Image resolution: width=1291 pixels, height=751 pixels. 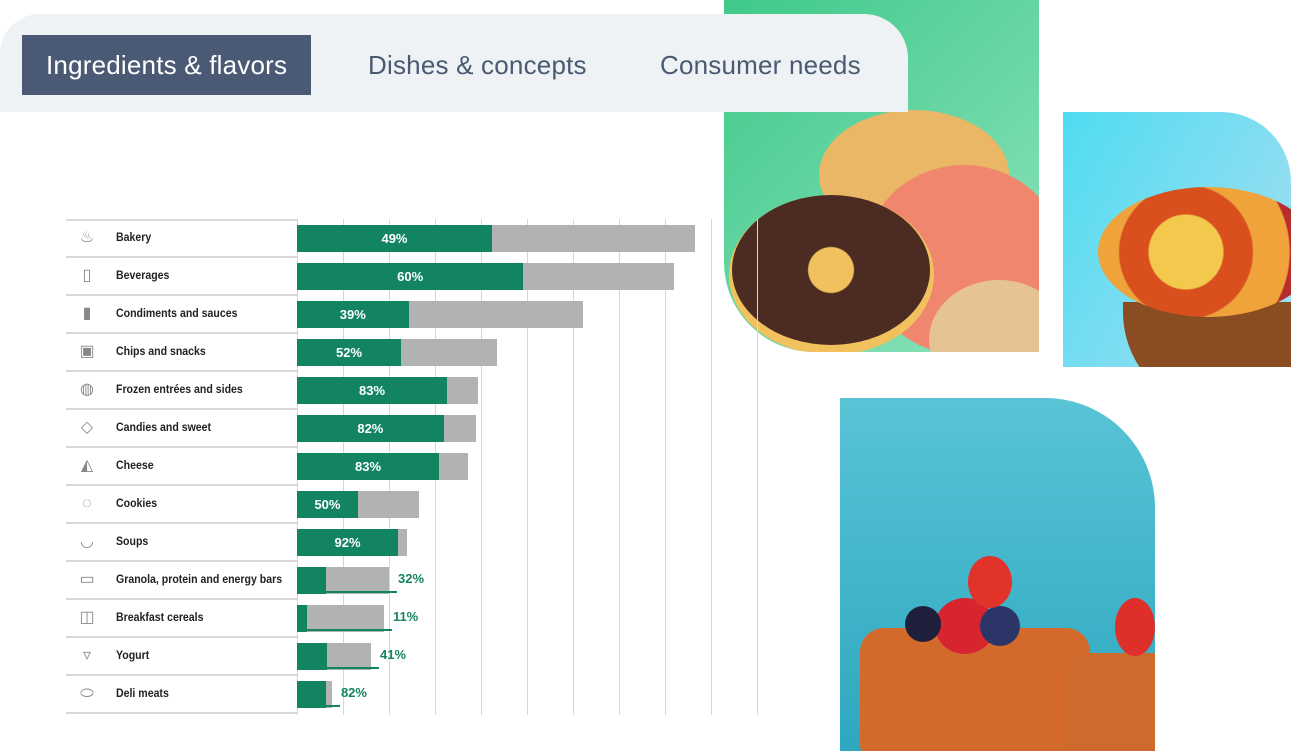 I want to click on pizza-icon: ◍, so click(x=87, y=389).